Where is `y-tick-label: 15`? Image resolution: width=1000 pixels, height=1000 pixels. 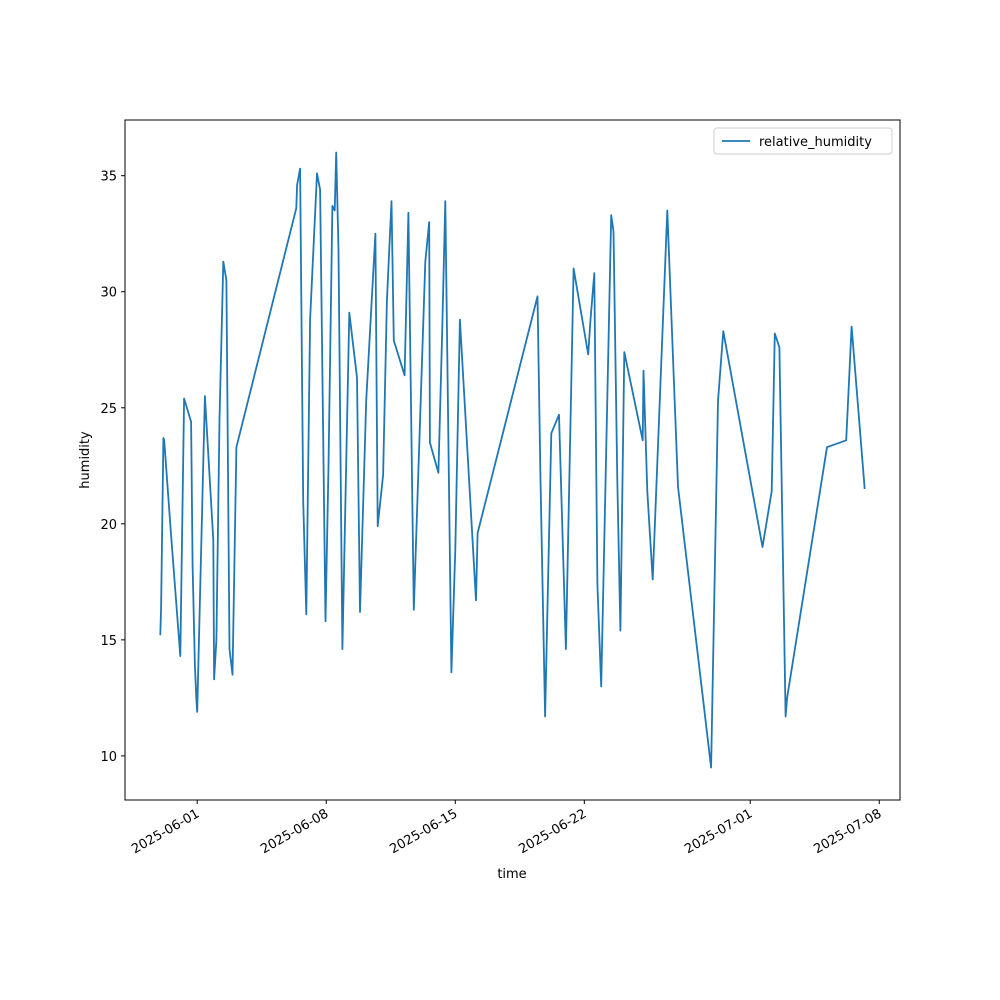
y-tick-label: 15 is located at coordinates (108, 641).